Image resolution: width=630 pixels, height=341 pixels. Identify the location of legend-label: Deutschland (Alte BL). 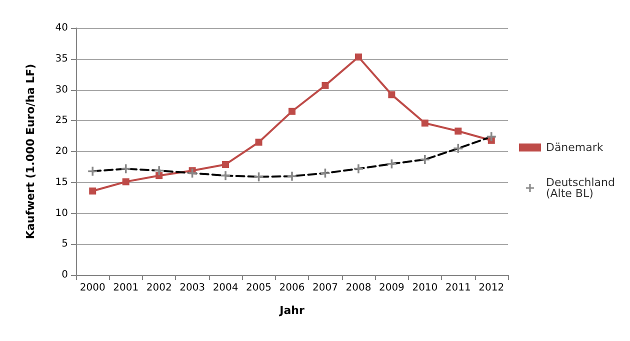
(581, 188).